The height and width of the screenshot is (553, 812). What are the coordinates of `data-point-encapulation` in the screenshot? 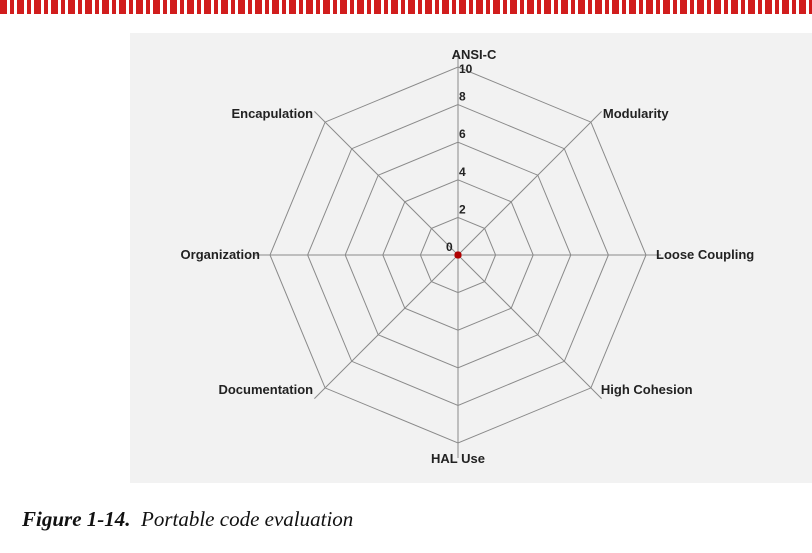 It's located at (458, 255).